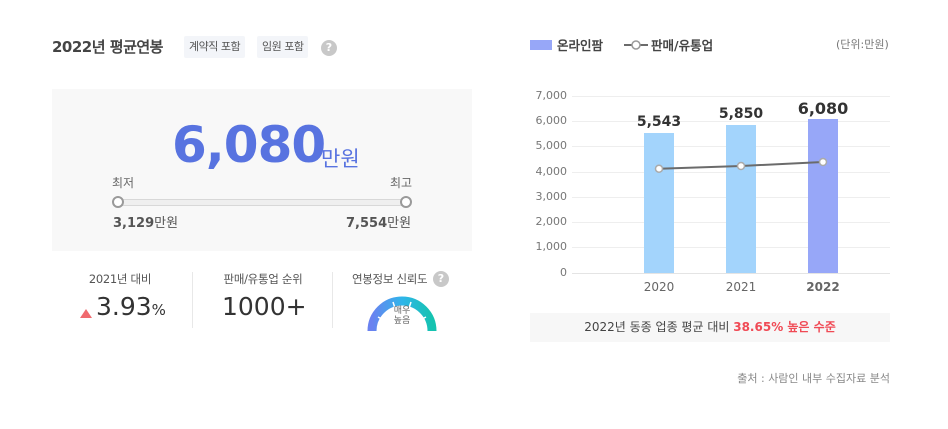 The width and height of the screenshot is (948, 429). I want to click on min-label: 최저, so click(123, 183).